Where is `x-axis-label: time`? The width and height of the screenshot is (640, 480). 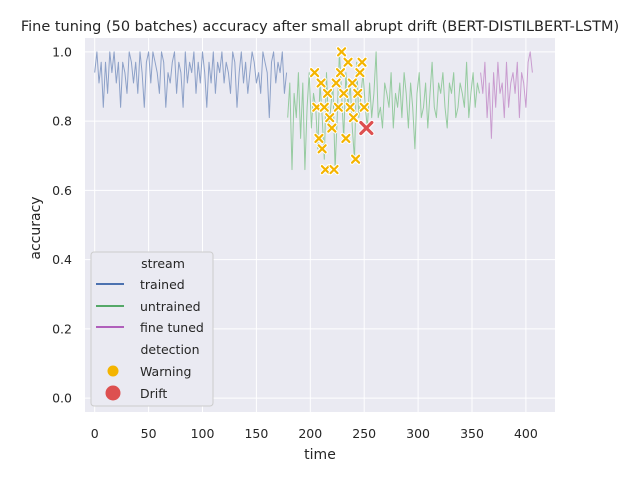 x-axis-label: time is located at coordinates (320, 455).